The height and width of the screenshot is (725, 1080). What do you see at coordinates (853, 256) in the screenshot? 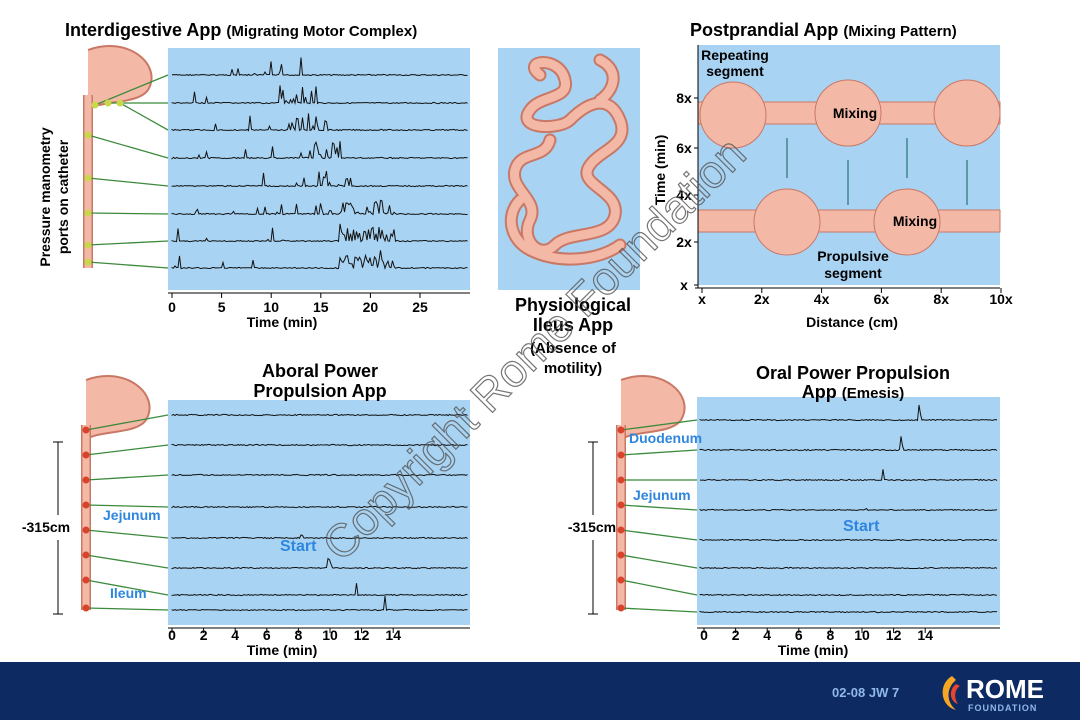
I see `label: Propulsive` at bounding box center [853, 256].